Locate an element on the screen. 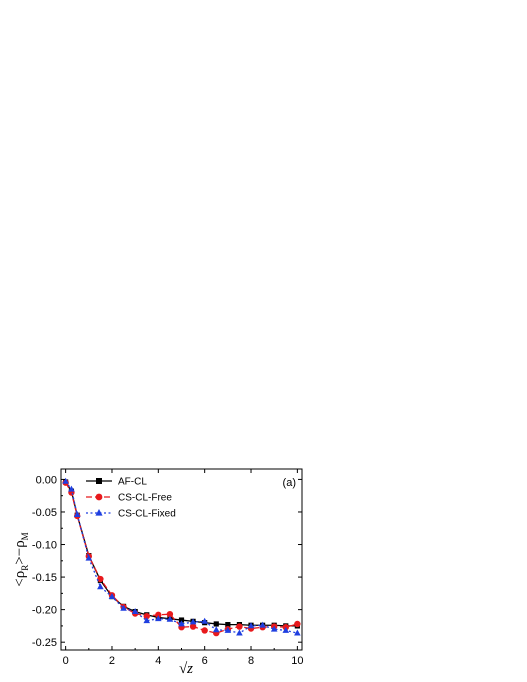 This screenshot has width=527, height=682. legend: AF-CL CS-CL-Free CS-CL-Fixed is located at coordinates (131, 498).